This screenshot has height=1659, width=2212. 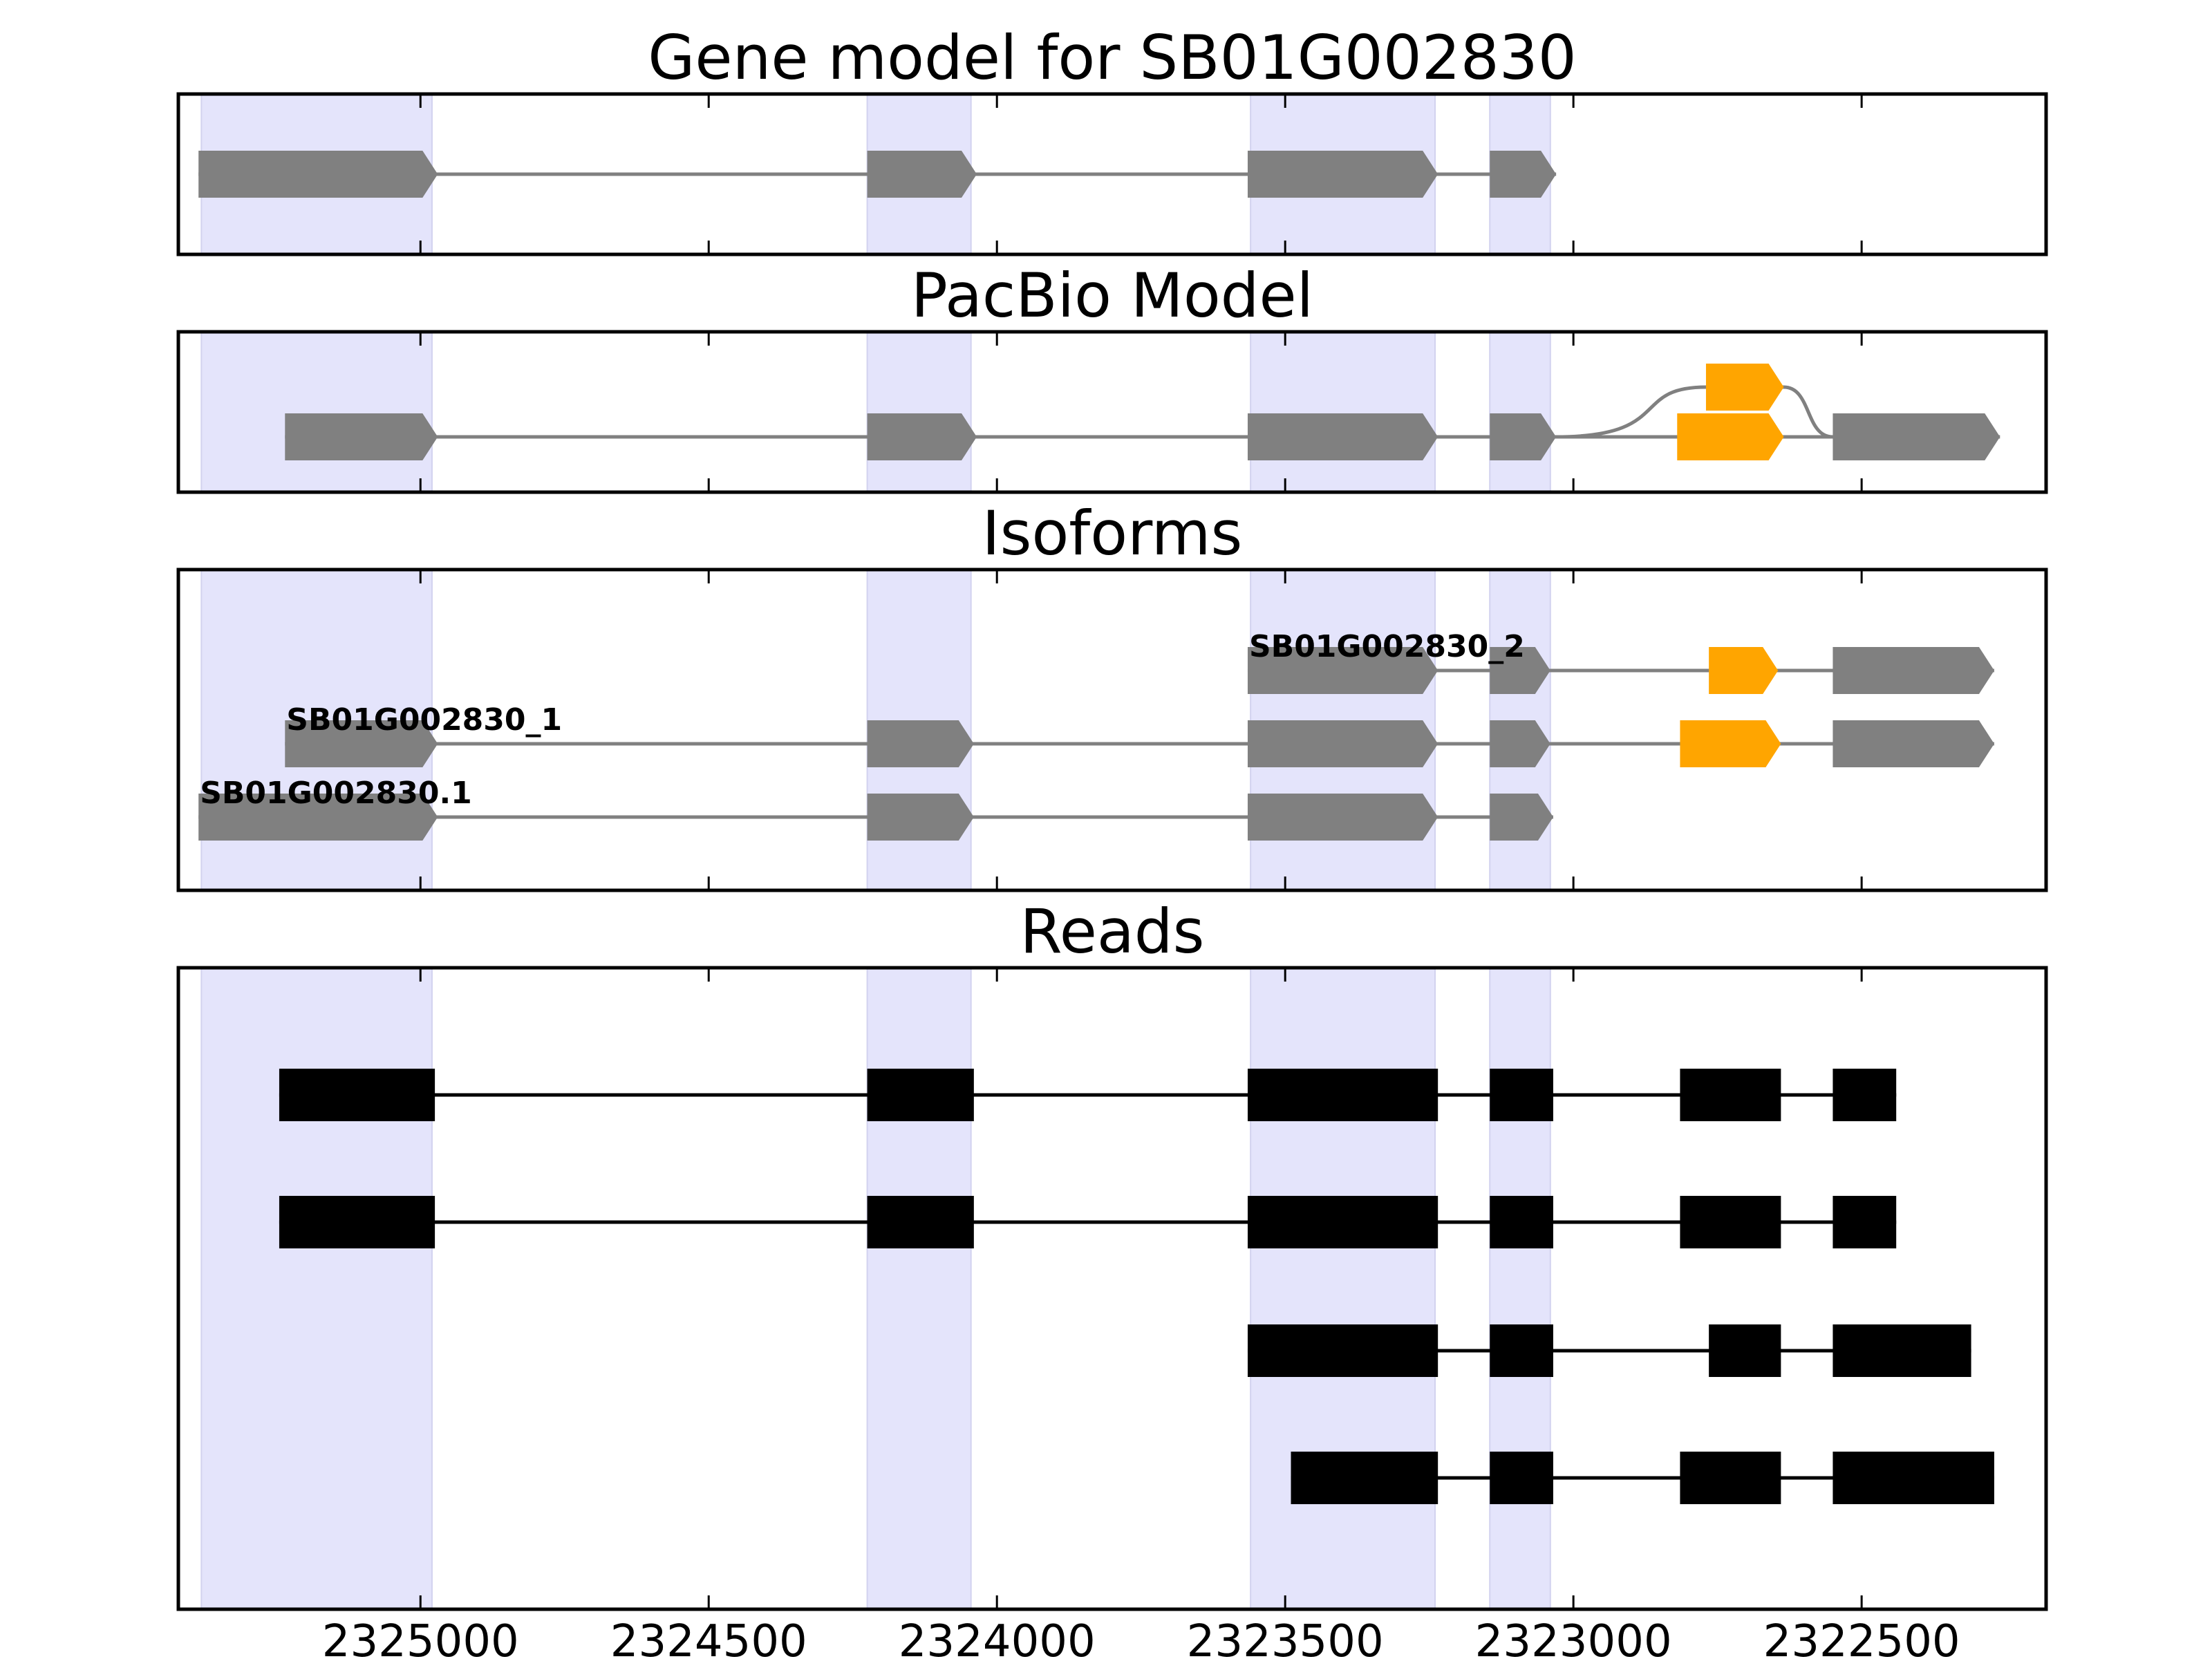 I want to click on track-3: SB01G002830.1, so click(x=875, y=808).